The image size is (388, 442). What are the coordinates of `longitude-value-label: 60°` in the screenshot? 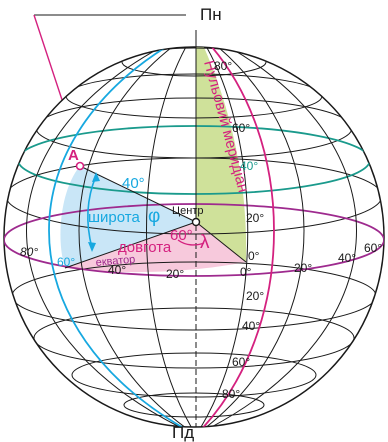 It's located at (181, 235).